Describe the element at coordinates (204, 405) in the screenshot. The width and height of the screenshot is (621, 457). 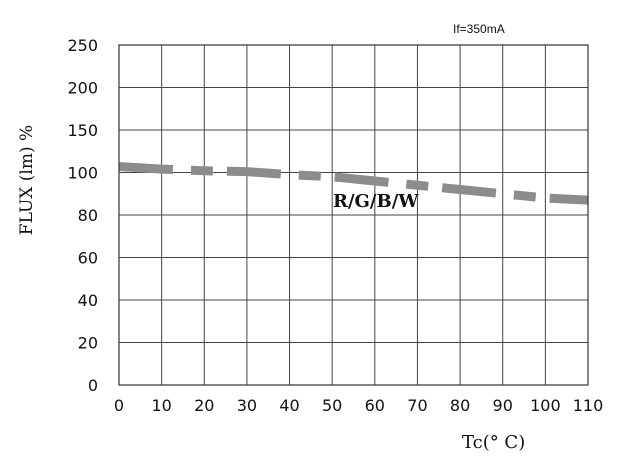
I see `x-tick-label: 20` at that location.